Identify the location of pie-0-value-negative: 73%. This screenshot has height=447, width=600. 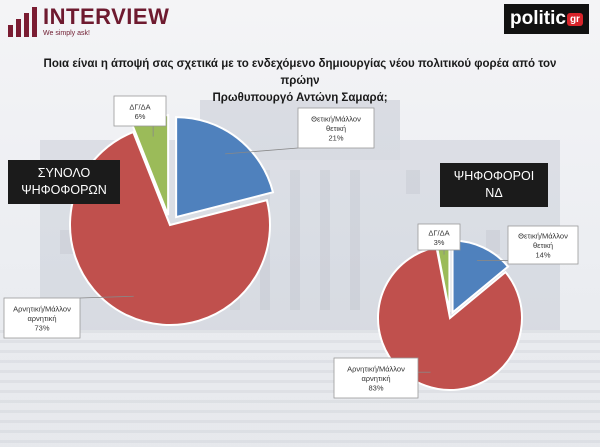
(41, 328).